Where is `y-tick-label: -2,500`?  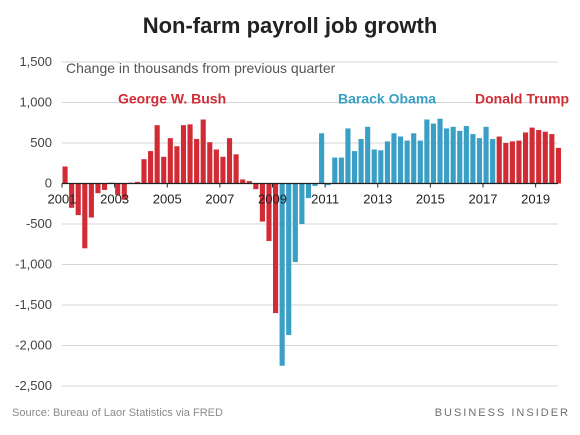 y-tick-label: -2,500 is located at coordinates (33, 385).